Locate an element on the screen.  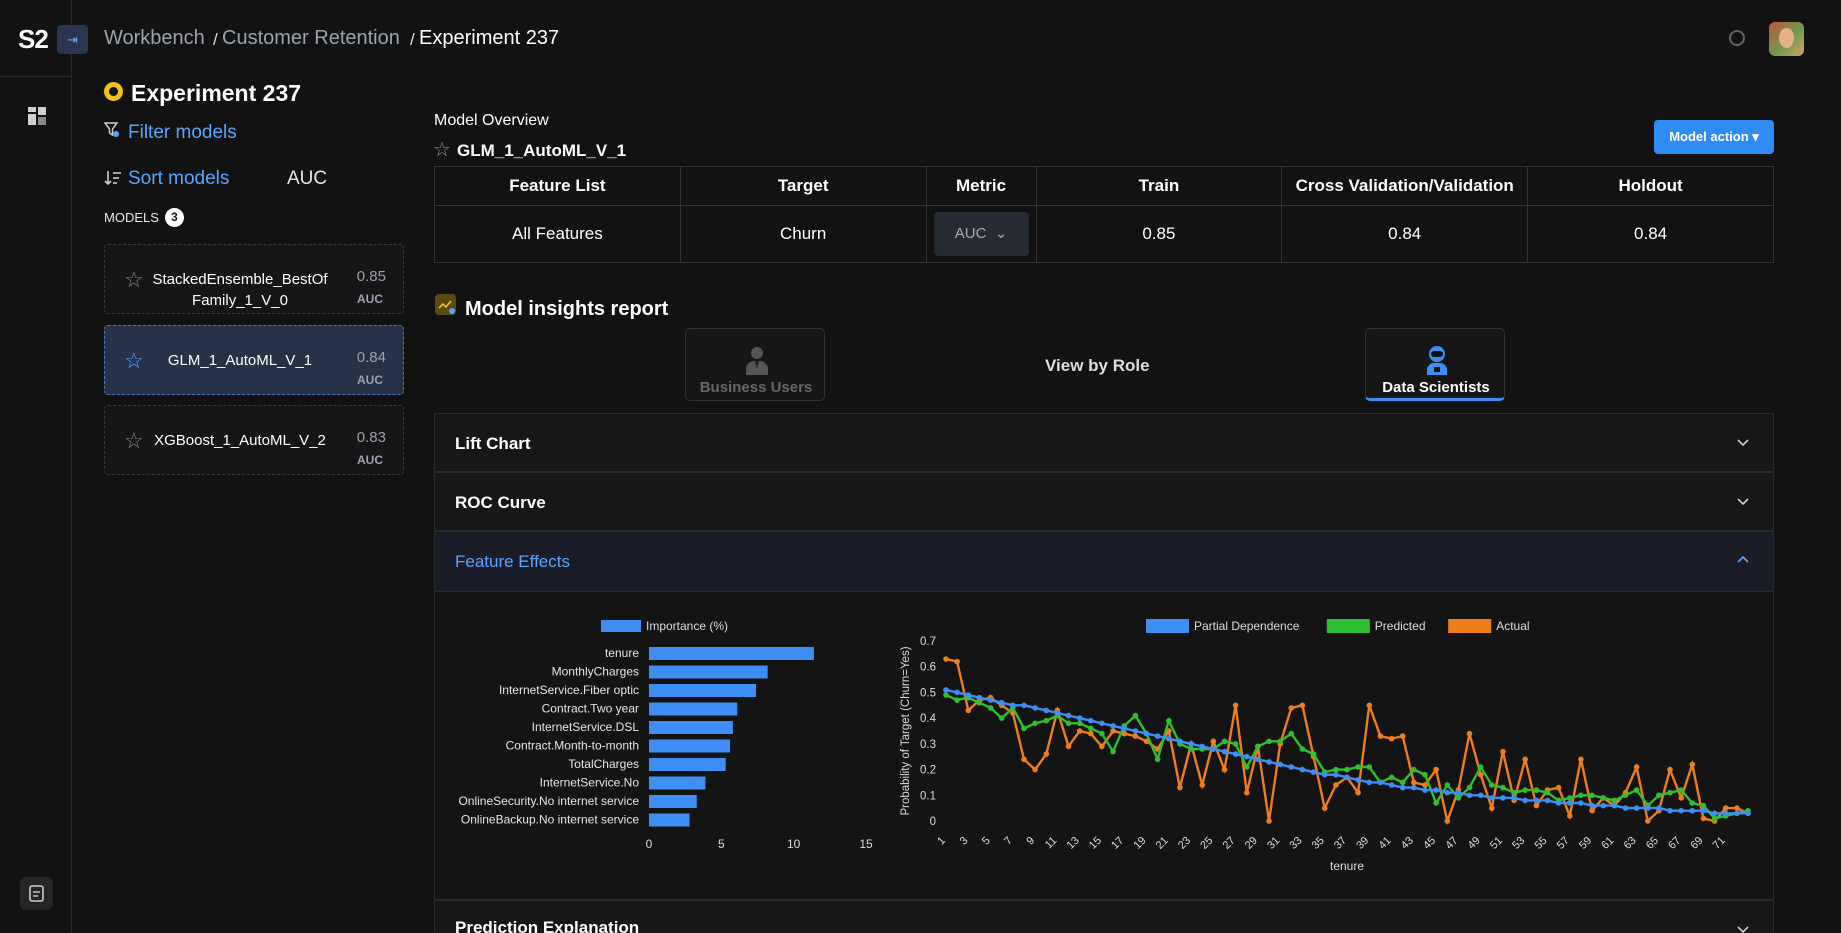
model-card-glm: ☆ GLM_1_AutoML_V_1 0.84 AUC is located at coordinates (254, 360).